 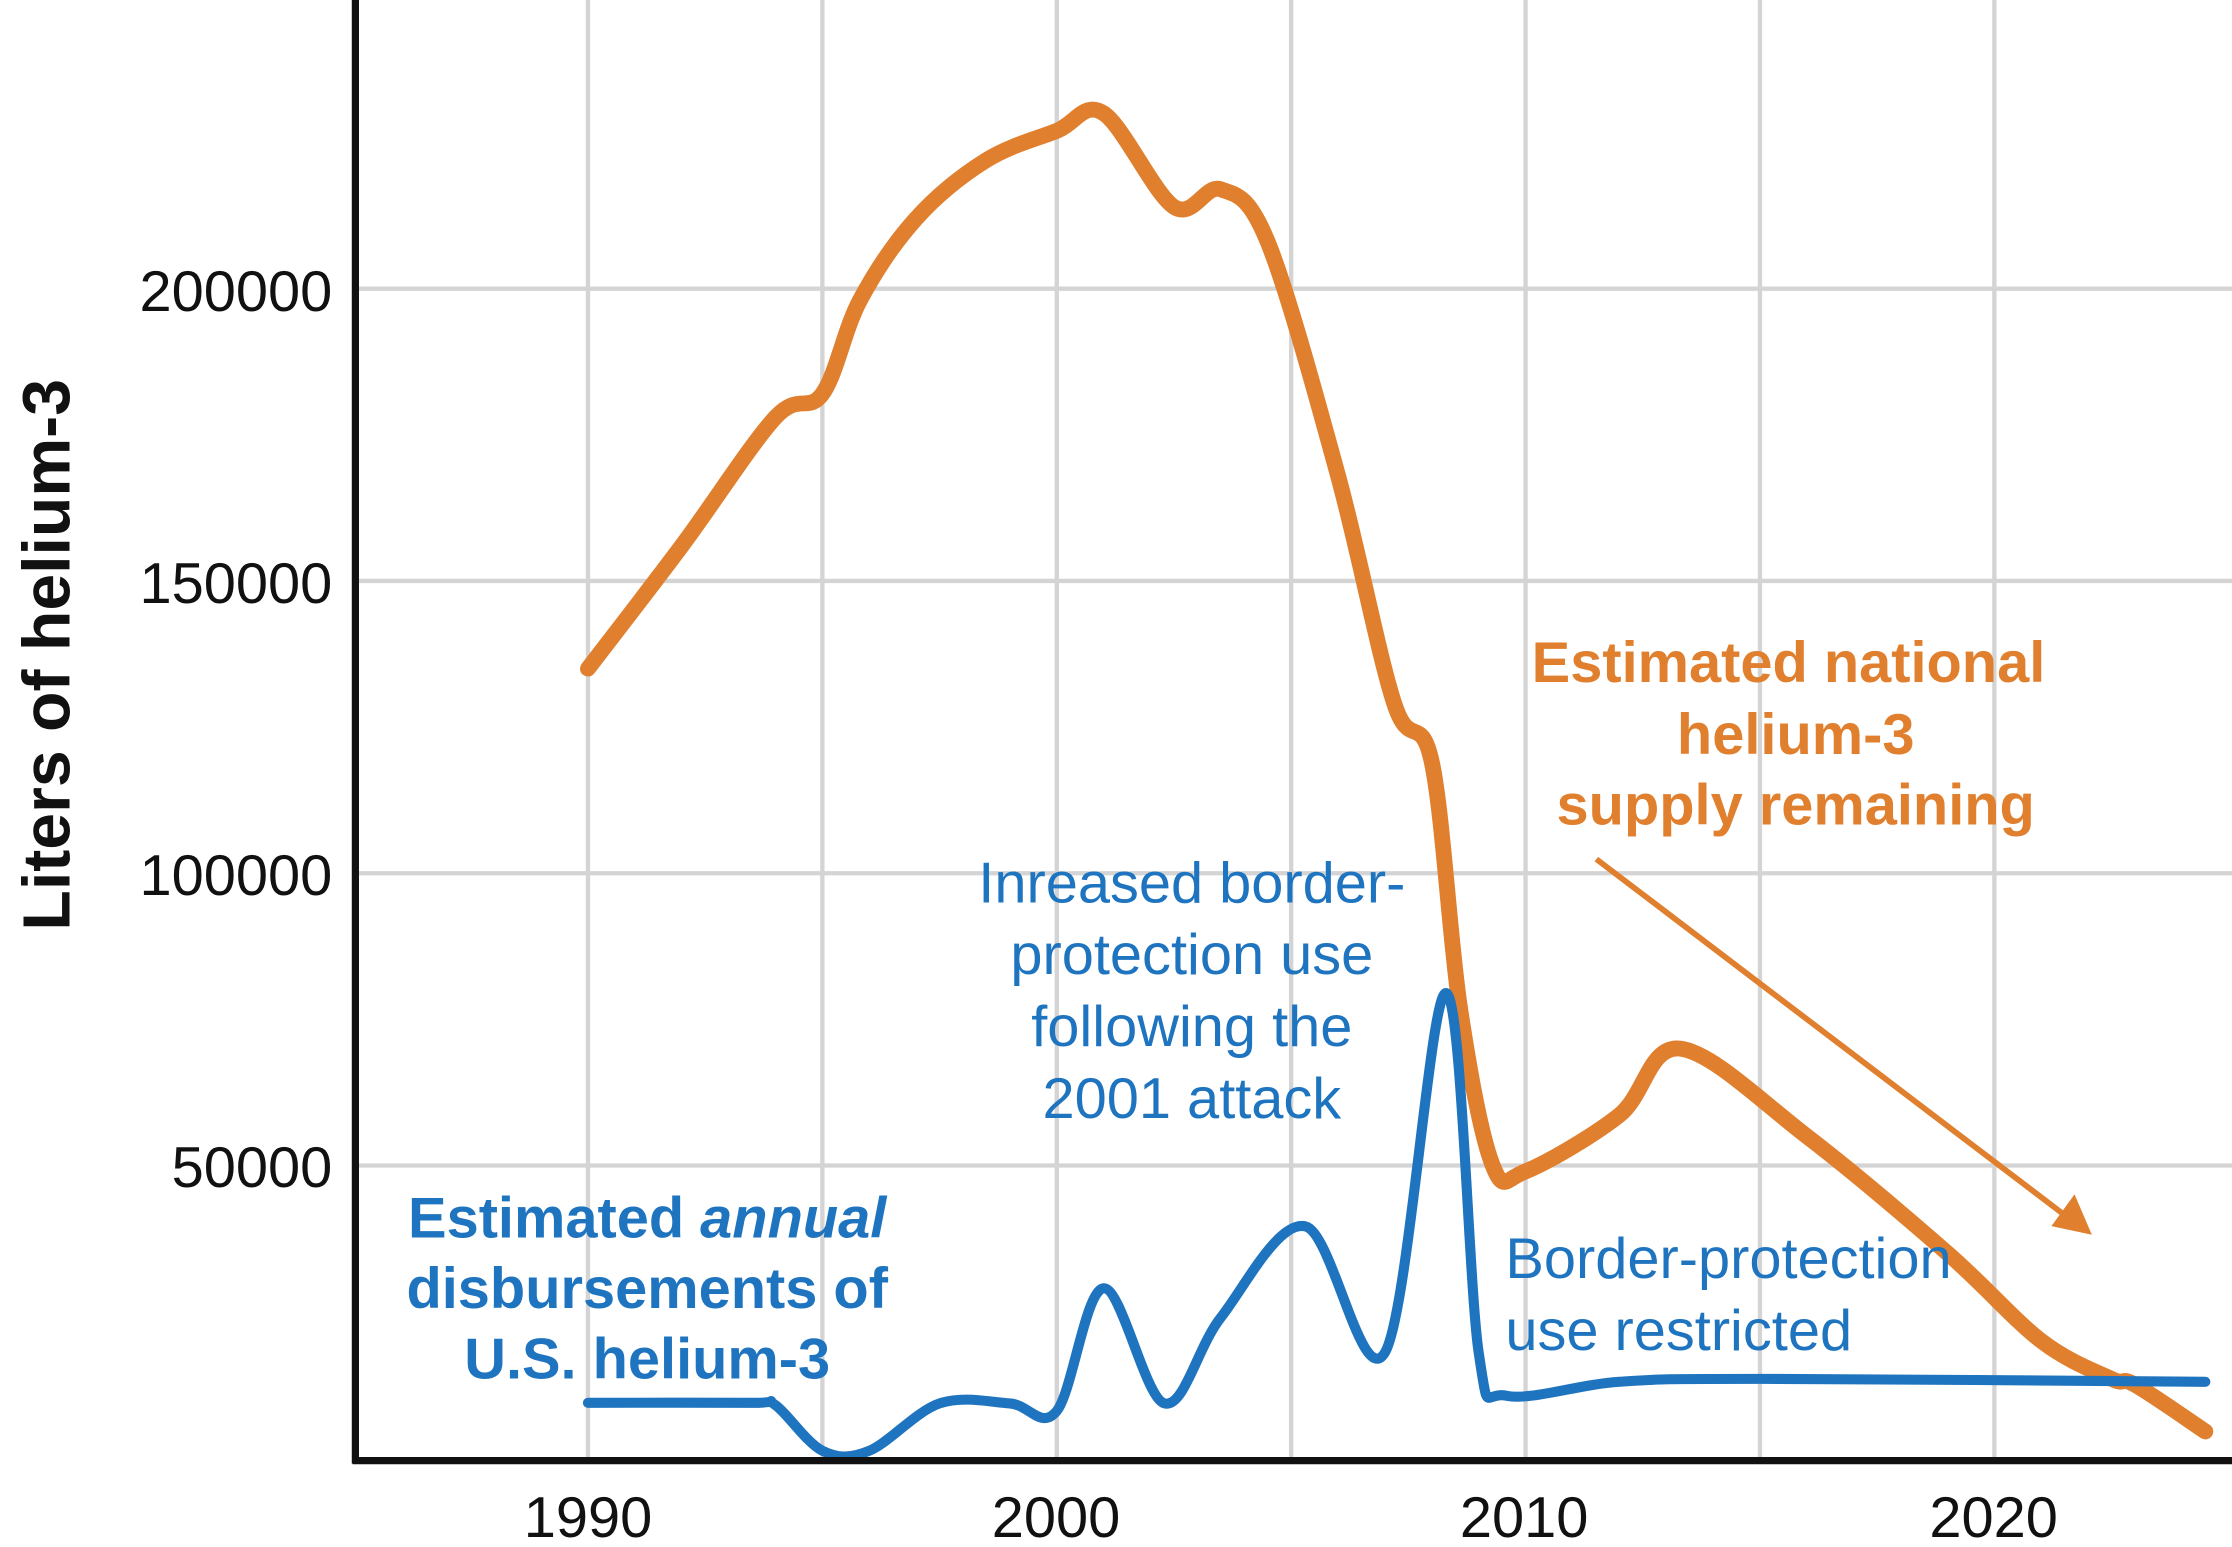 I want to click on arrow-annotation, so click(x=1843, y=1045).